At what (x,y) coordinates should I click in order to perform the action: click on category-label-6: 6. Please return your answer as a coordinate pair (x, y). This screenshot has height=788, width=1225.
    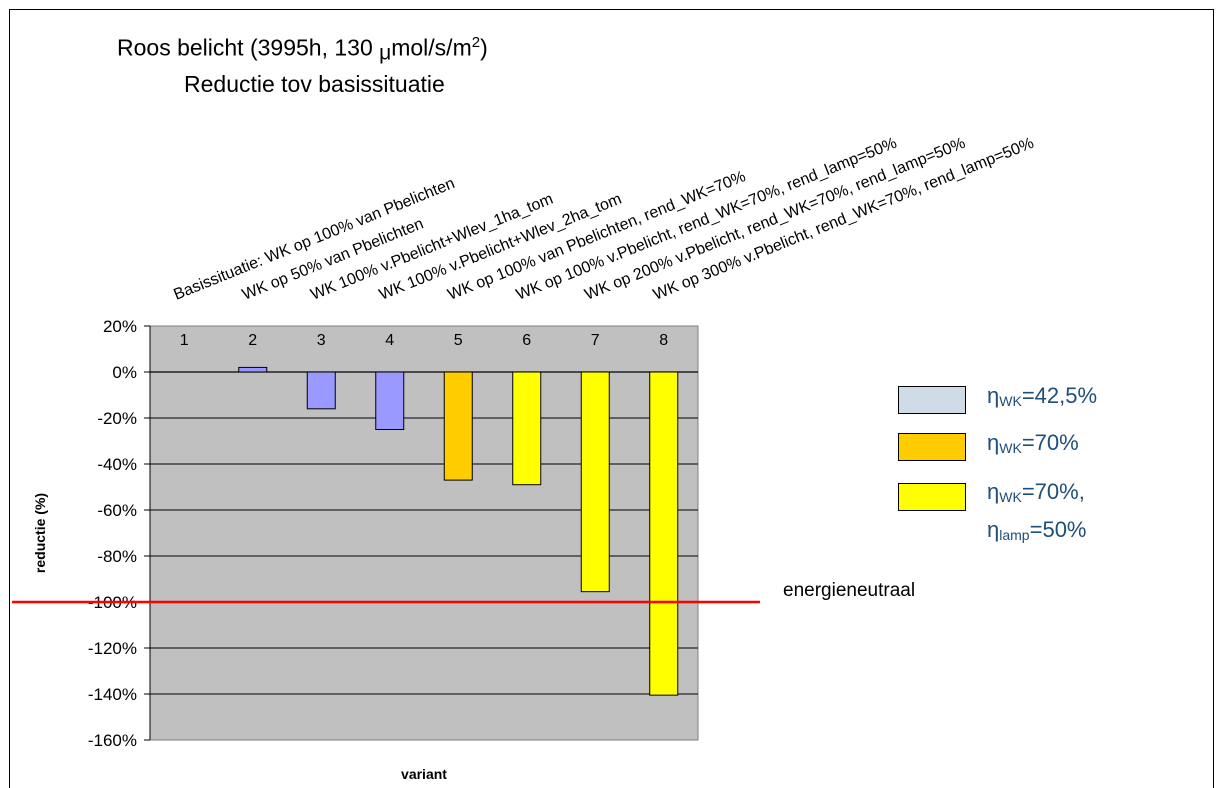
    Looking at the image, I should click on (526, 340).